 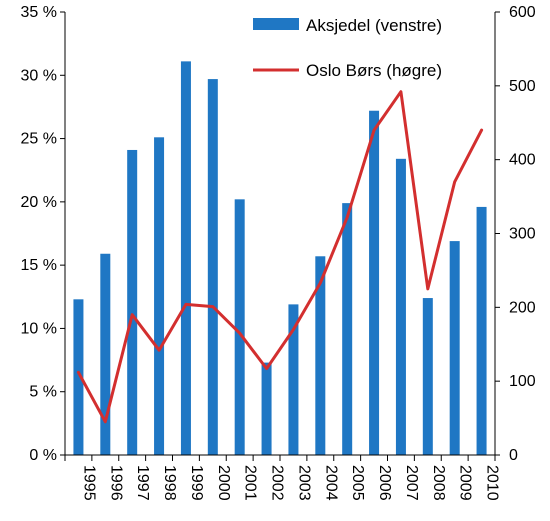 I want to click on x-tick-label: 2009, so click(x=465, y=483).